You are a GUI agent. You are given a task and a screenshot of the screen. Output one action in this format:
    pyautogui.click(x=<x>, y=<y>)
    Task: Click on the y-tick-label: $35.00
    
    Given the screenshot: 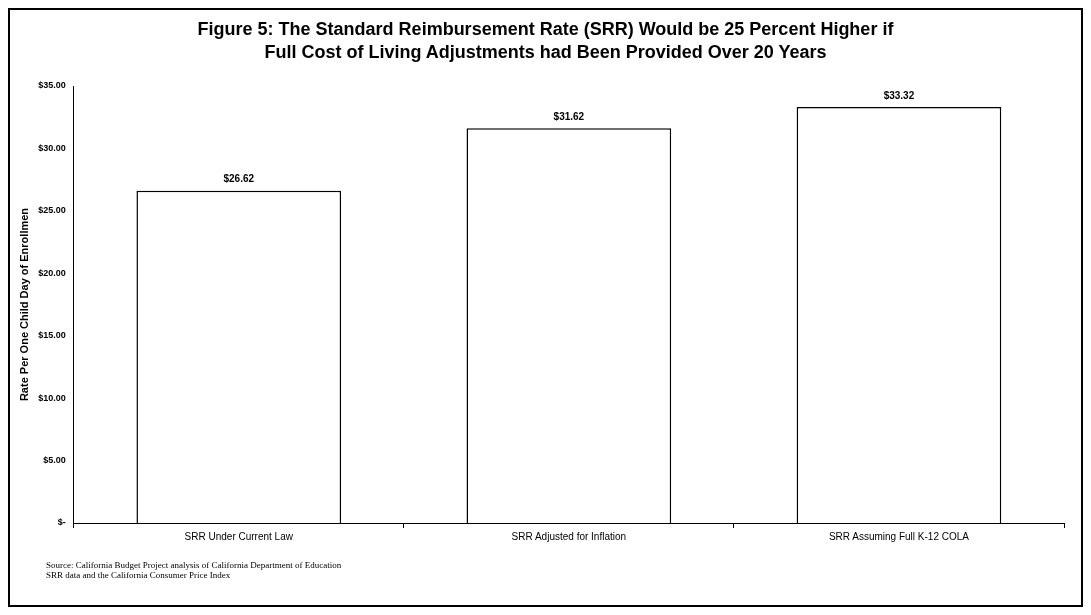 What is the action you would take?
    pyautogui.click(x=52, y=85)
    